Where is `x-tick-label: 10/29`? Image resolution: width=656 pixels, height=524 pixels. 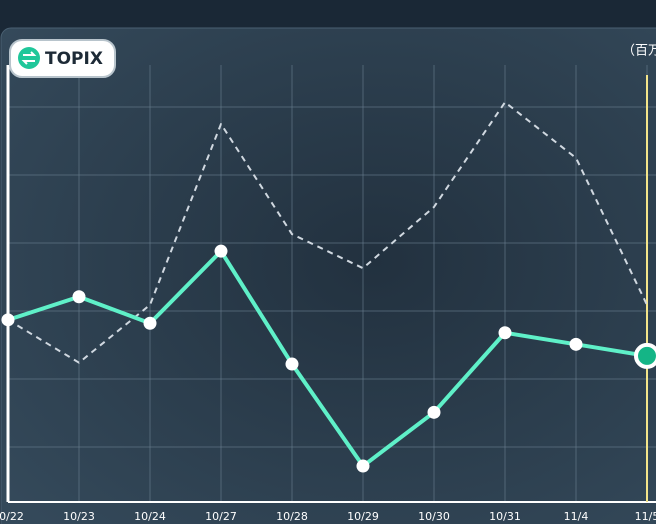
x-tick-label: 10/29 is located at coordinates (363, 516).